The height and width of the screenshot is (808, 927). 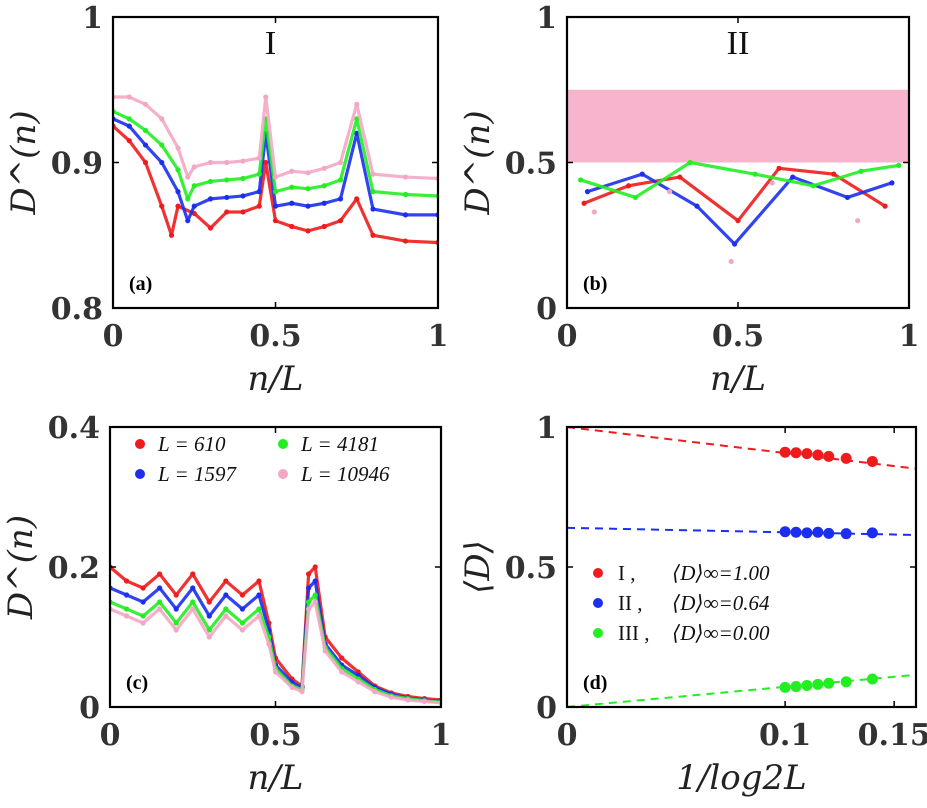 What do you see at coordinates (785, 735) in the screenshot?
I see `x-tick-label: 0.1` at bounding box center [785, 735].